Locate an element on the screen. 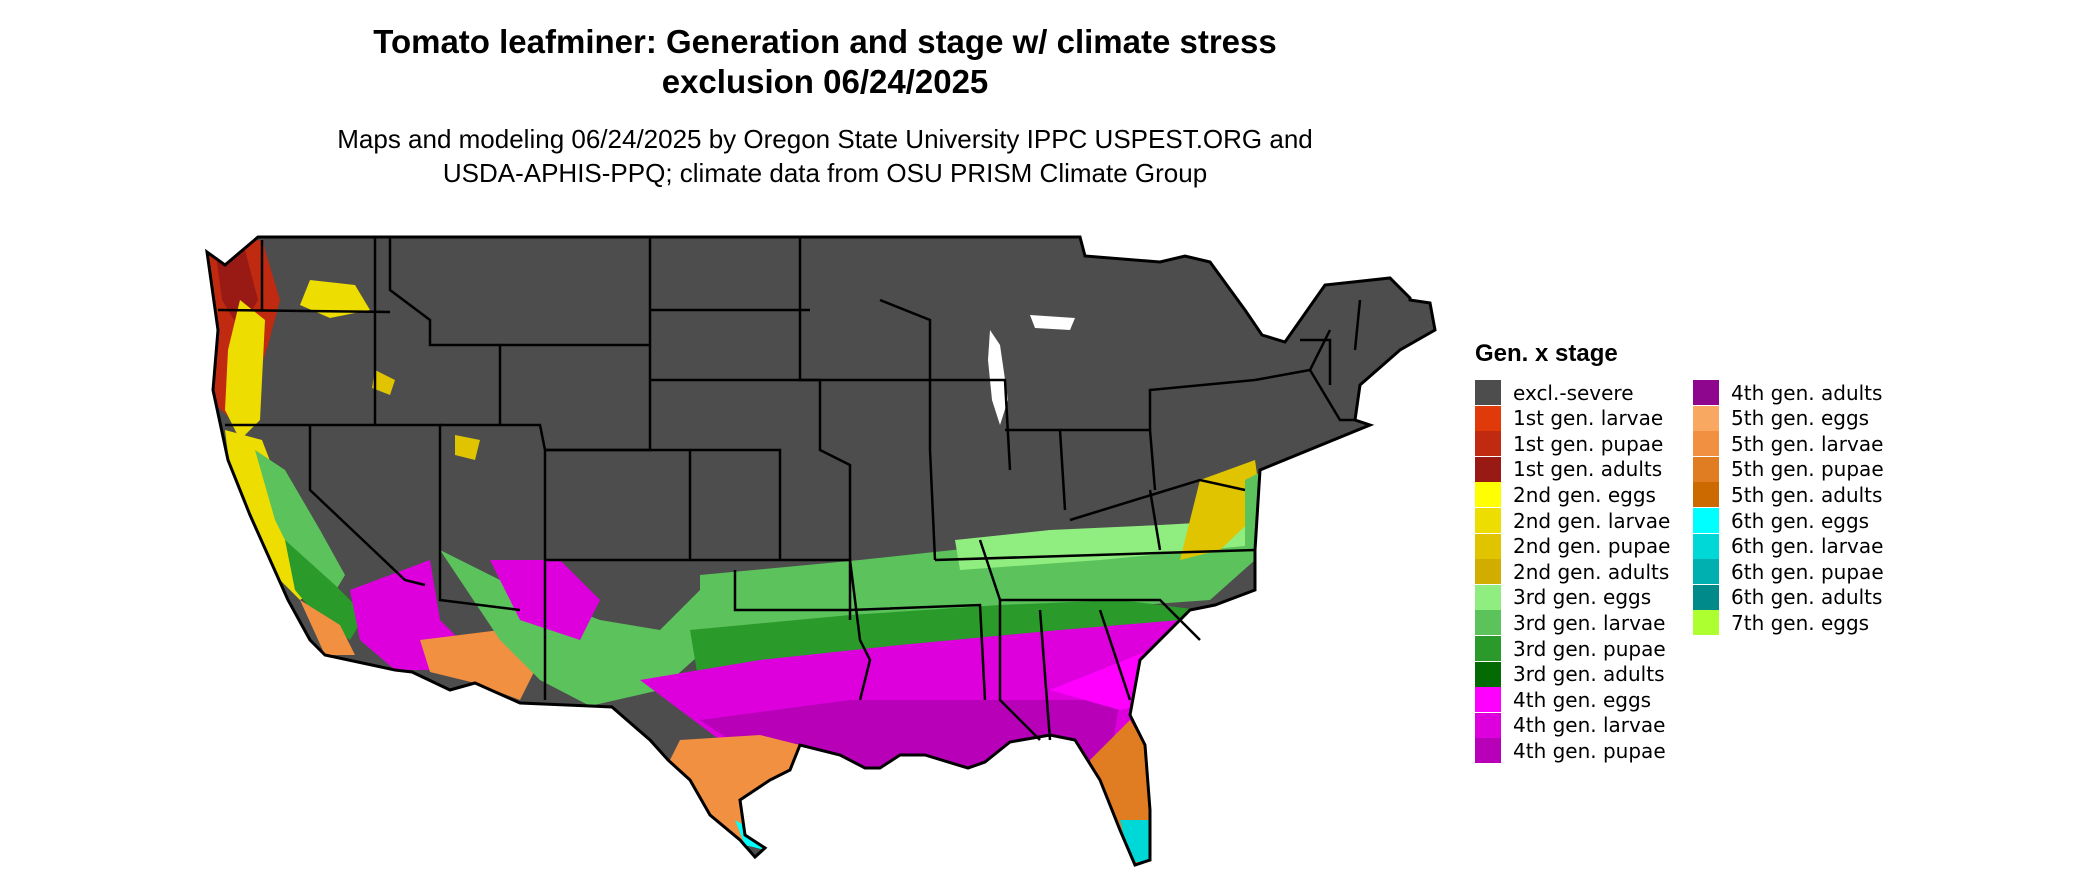 The image size is (2100, 892). legend-item: 2nd gen. adults is located at coordinates (1572, 572).